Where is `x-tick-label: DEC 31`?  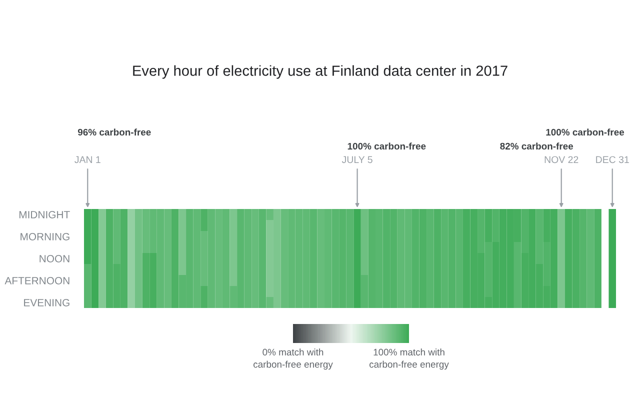
x-tick-label: DEC 31 is located at coordinates (612, 160).